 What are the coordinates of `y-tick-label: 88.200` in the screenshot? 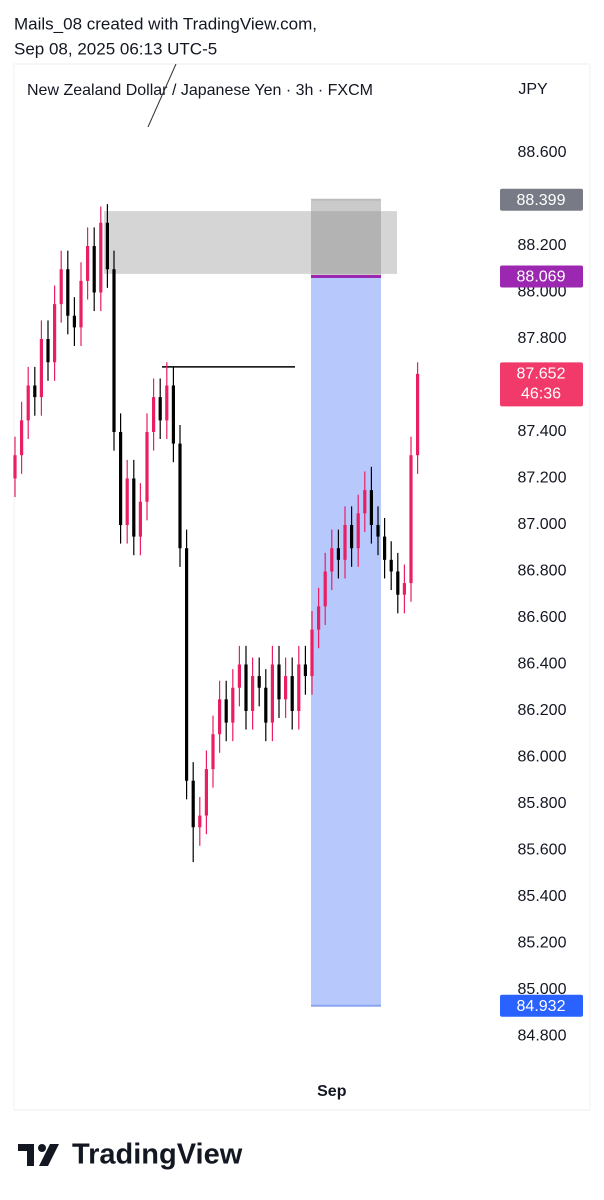 It's located at (542, 245).